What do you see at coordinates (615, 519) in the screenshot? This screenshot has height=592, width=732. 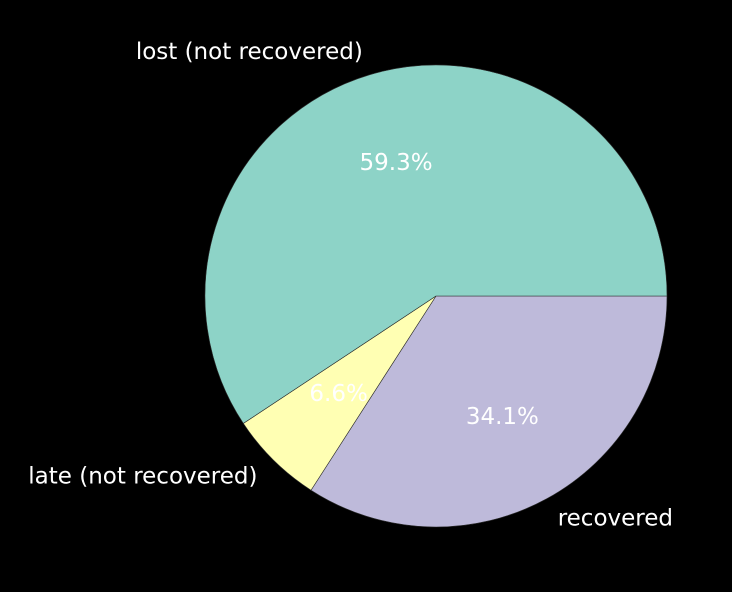 I see `category-label-recovered: recovered` at bounding box center [615, 519].